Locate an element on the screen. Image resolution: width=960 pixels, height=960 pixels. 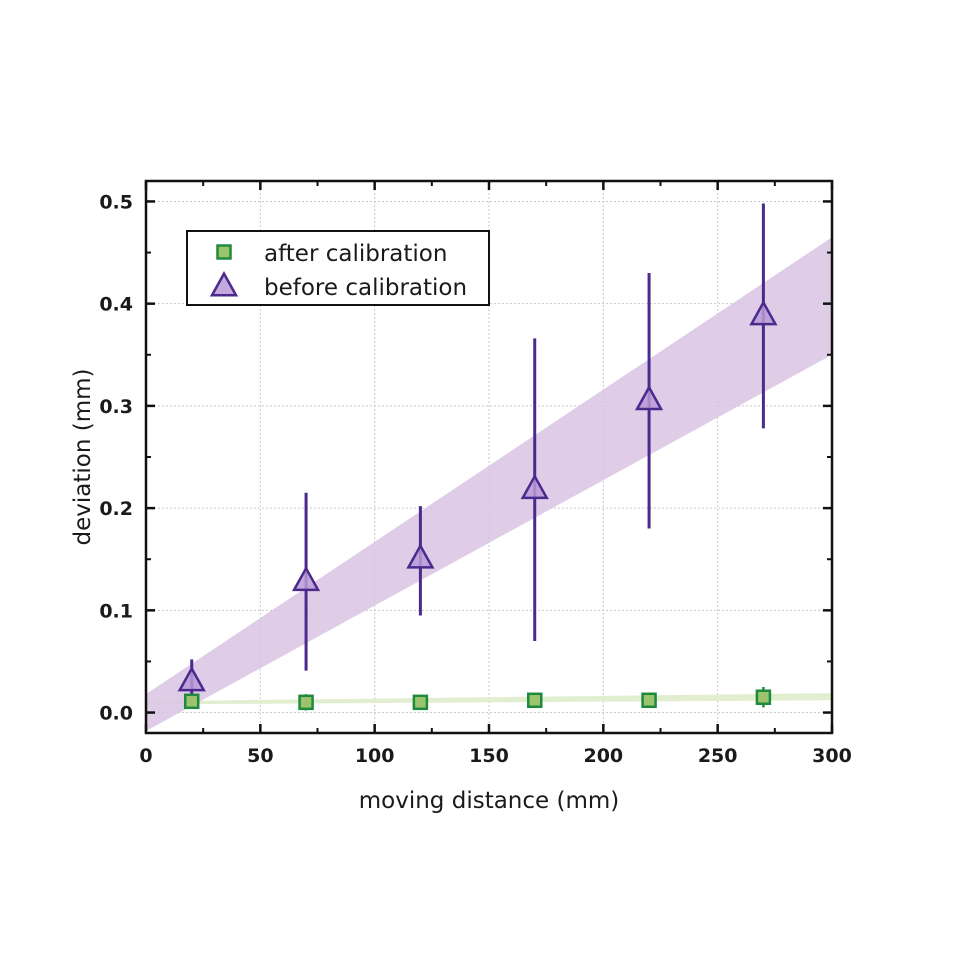
y-tick-label: 0.2 is located at coordinates (116, 509).